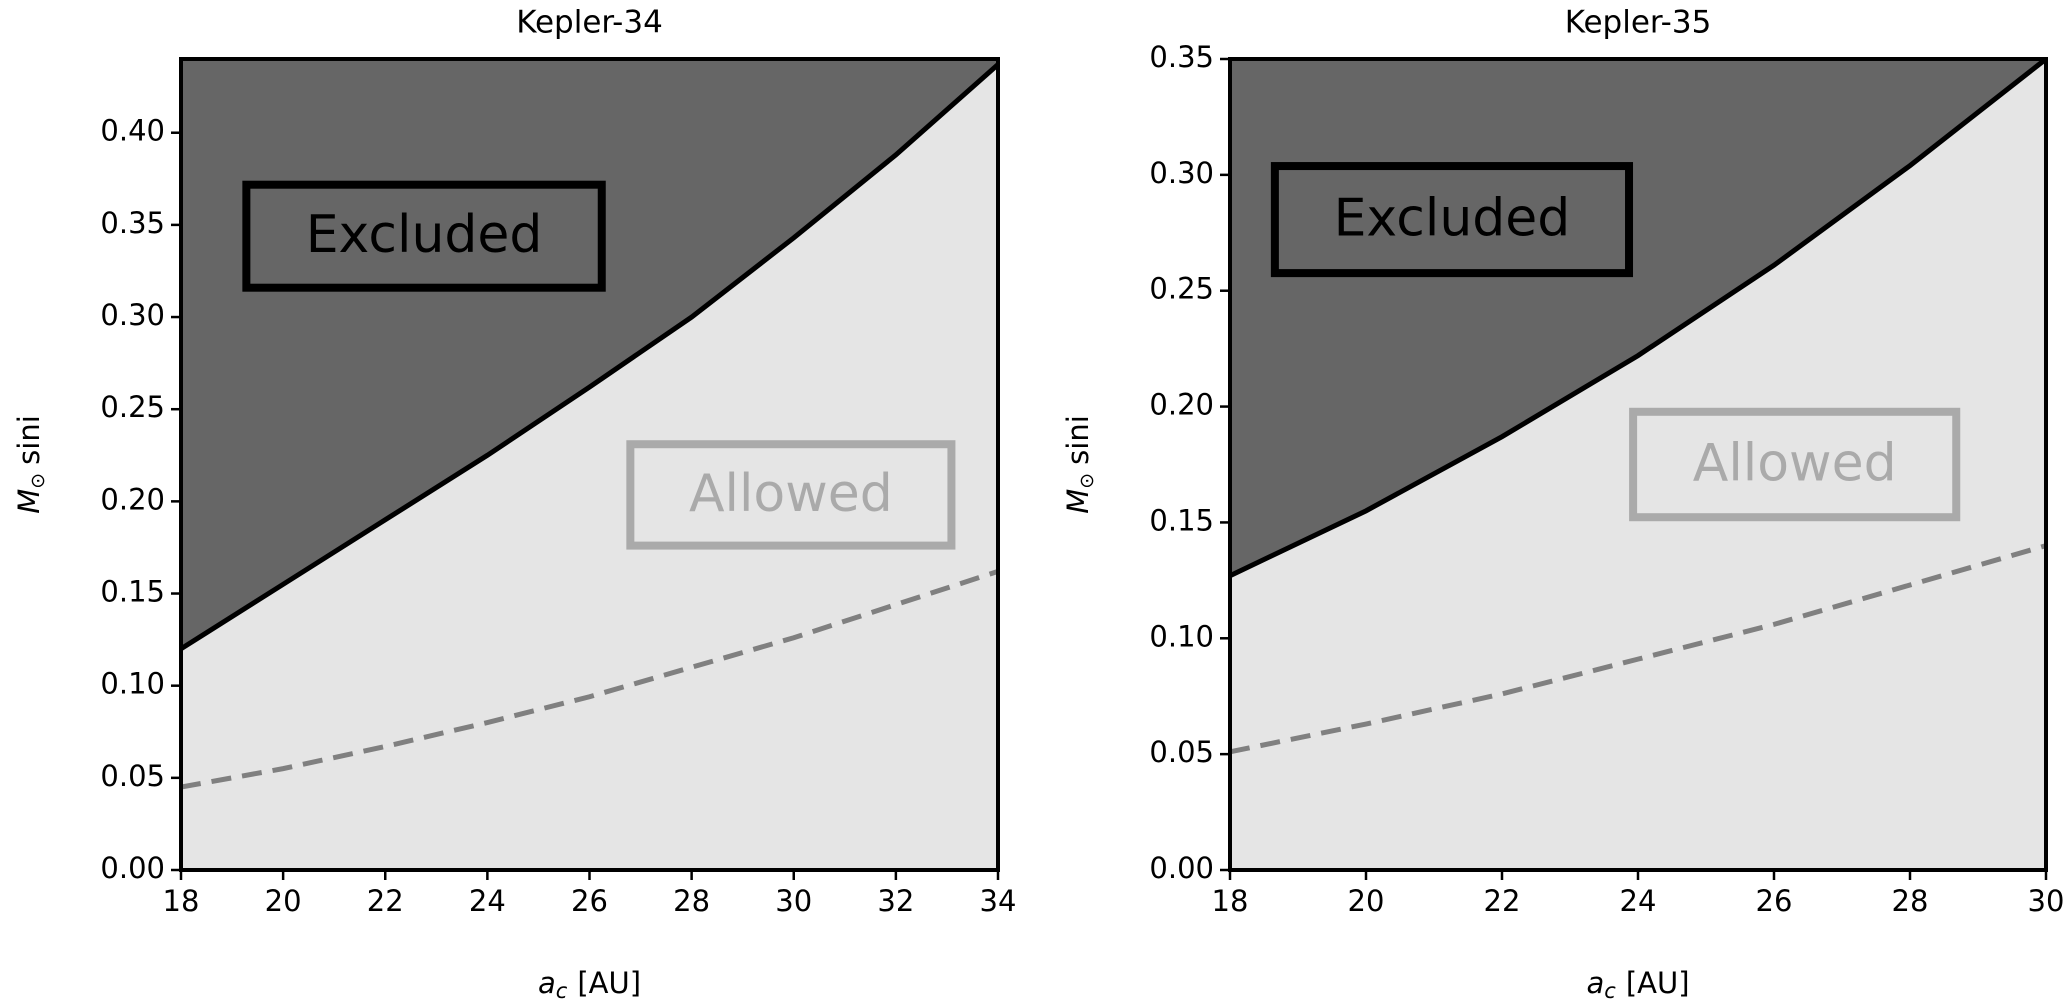 Image resolution: width=2070 pixels, height=1007 pixels. What do you see at coordinates (132, 131) in the screenshot?
I see `y-tick-label: 0.40` at bounding box center [132, 131].